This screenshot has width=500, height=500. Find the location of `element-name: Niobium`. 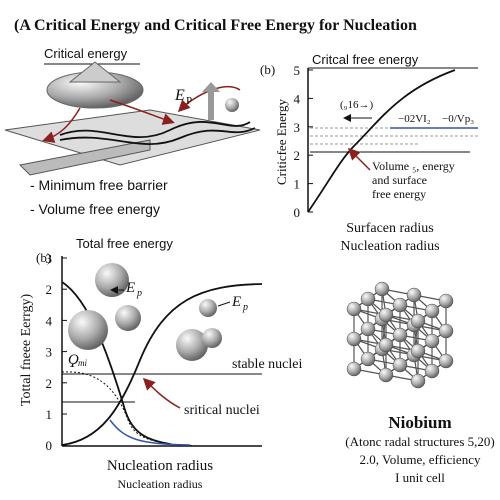

element-name: Niobium is located at coordinates (419, 422).